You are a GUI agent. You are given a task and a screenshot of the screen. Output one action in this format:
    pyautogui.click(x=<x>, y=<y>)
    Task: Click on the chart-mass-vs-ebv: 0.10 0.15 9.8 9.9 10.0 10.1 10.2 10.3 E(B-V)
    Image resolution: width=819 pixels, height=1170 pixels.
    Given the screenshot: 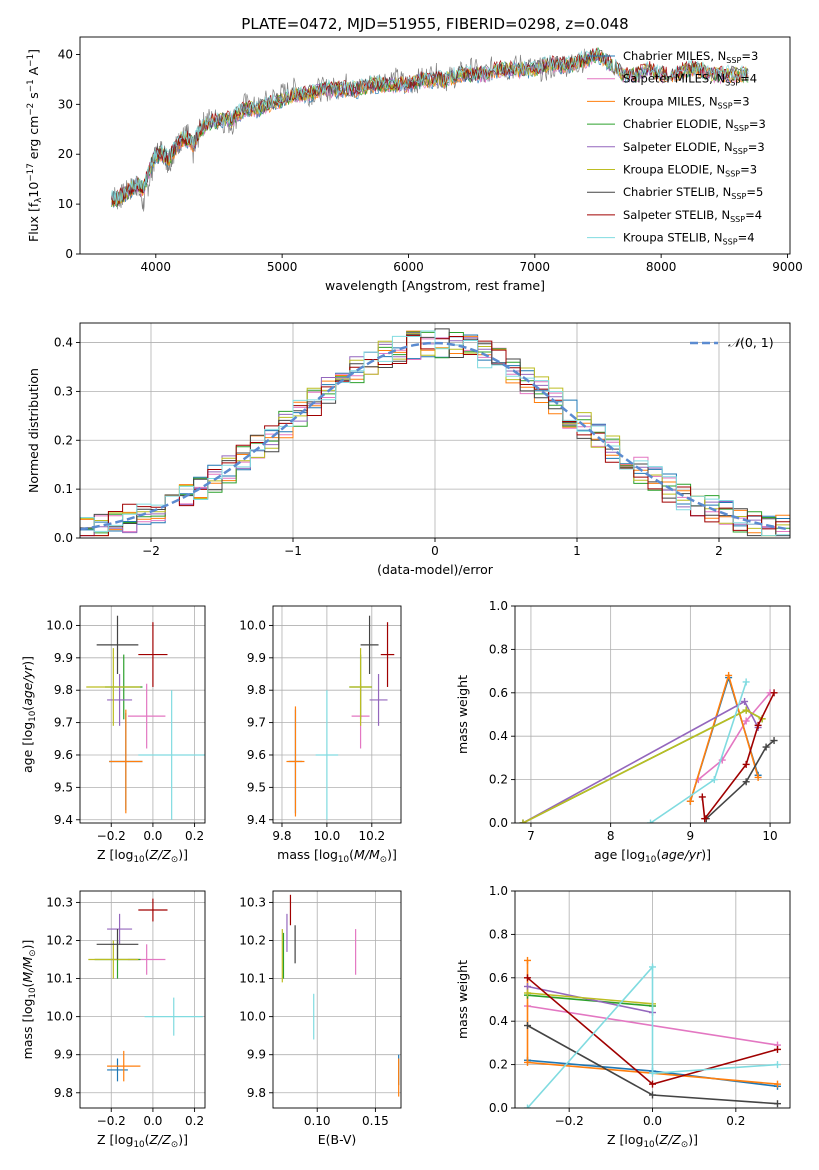 What is the action you would take?
    pyautogui.click(x=320, y=1018)
    